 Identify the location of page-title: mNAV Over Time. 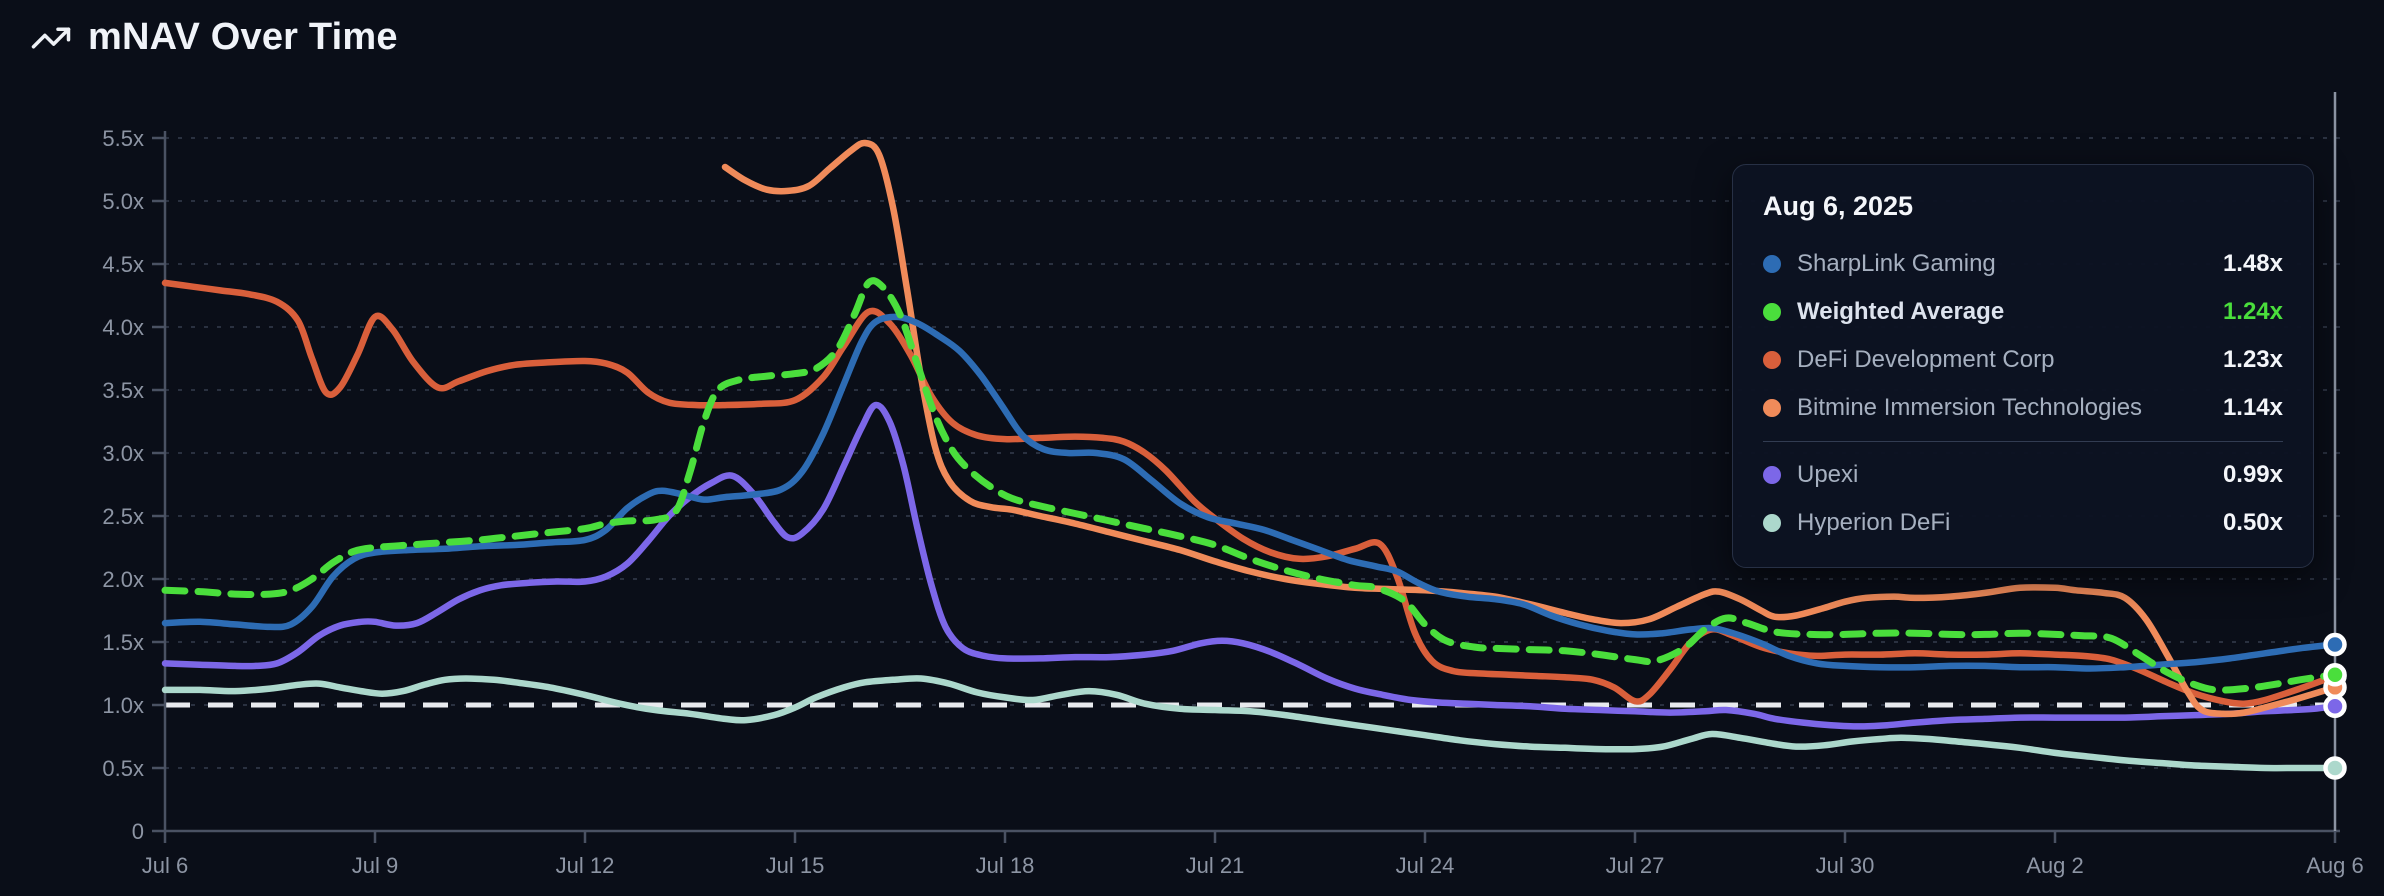
(243, 37).